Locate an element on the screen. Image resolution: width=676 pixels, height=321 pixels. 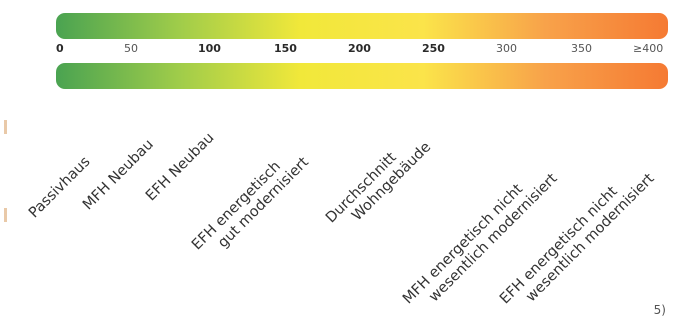
energy-gradient-bar-bottom is located at coordinates (362, 76).